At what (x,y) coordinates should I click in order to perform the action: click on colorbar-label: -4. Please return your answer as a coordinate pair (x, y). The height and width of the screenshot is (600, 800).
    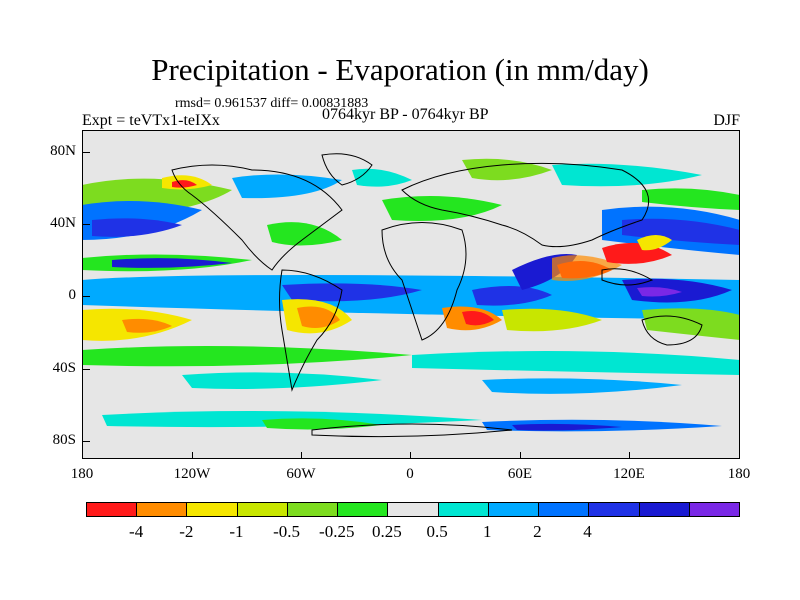
    Looking at the image, I should click on (136, 531).